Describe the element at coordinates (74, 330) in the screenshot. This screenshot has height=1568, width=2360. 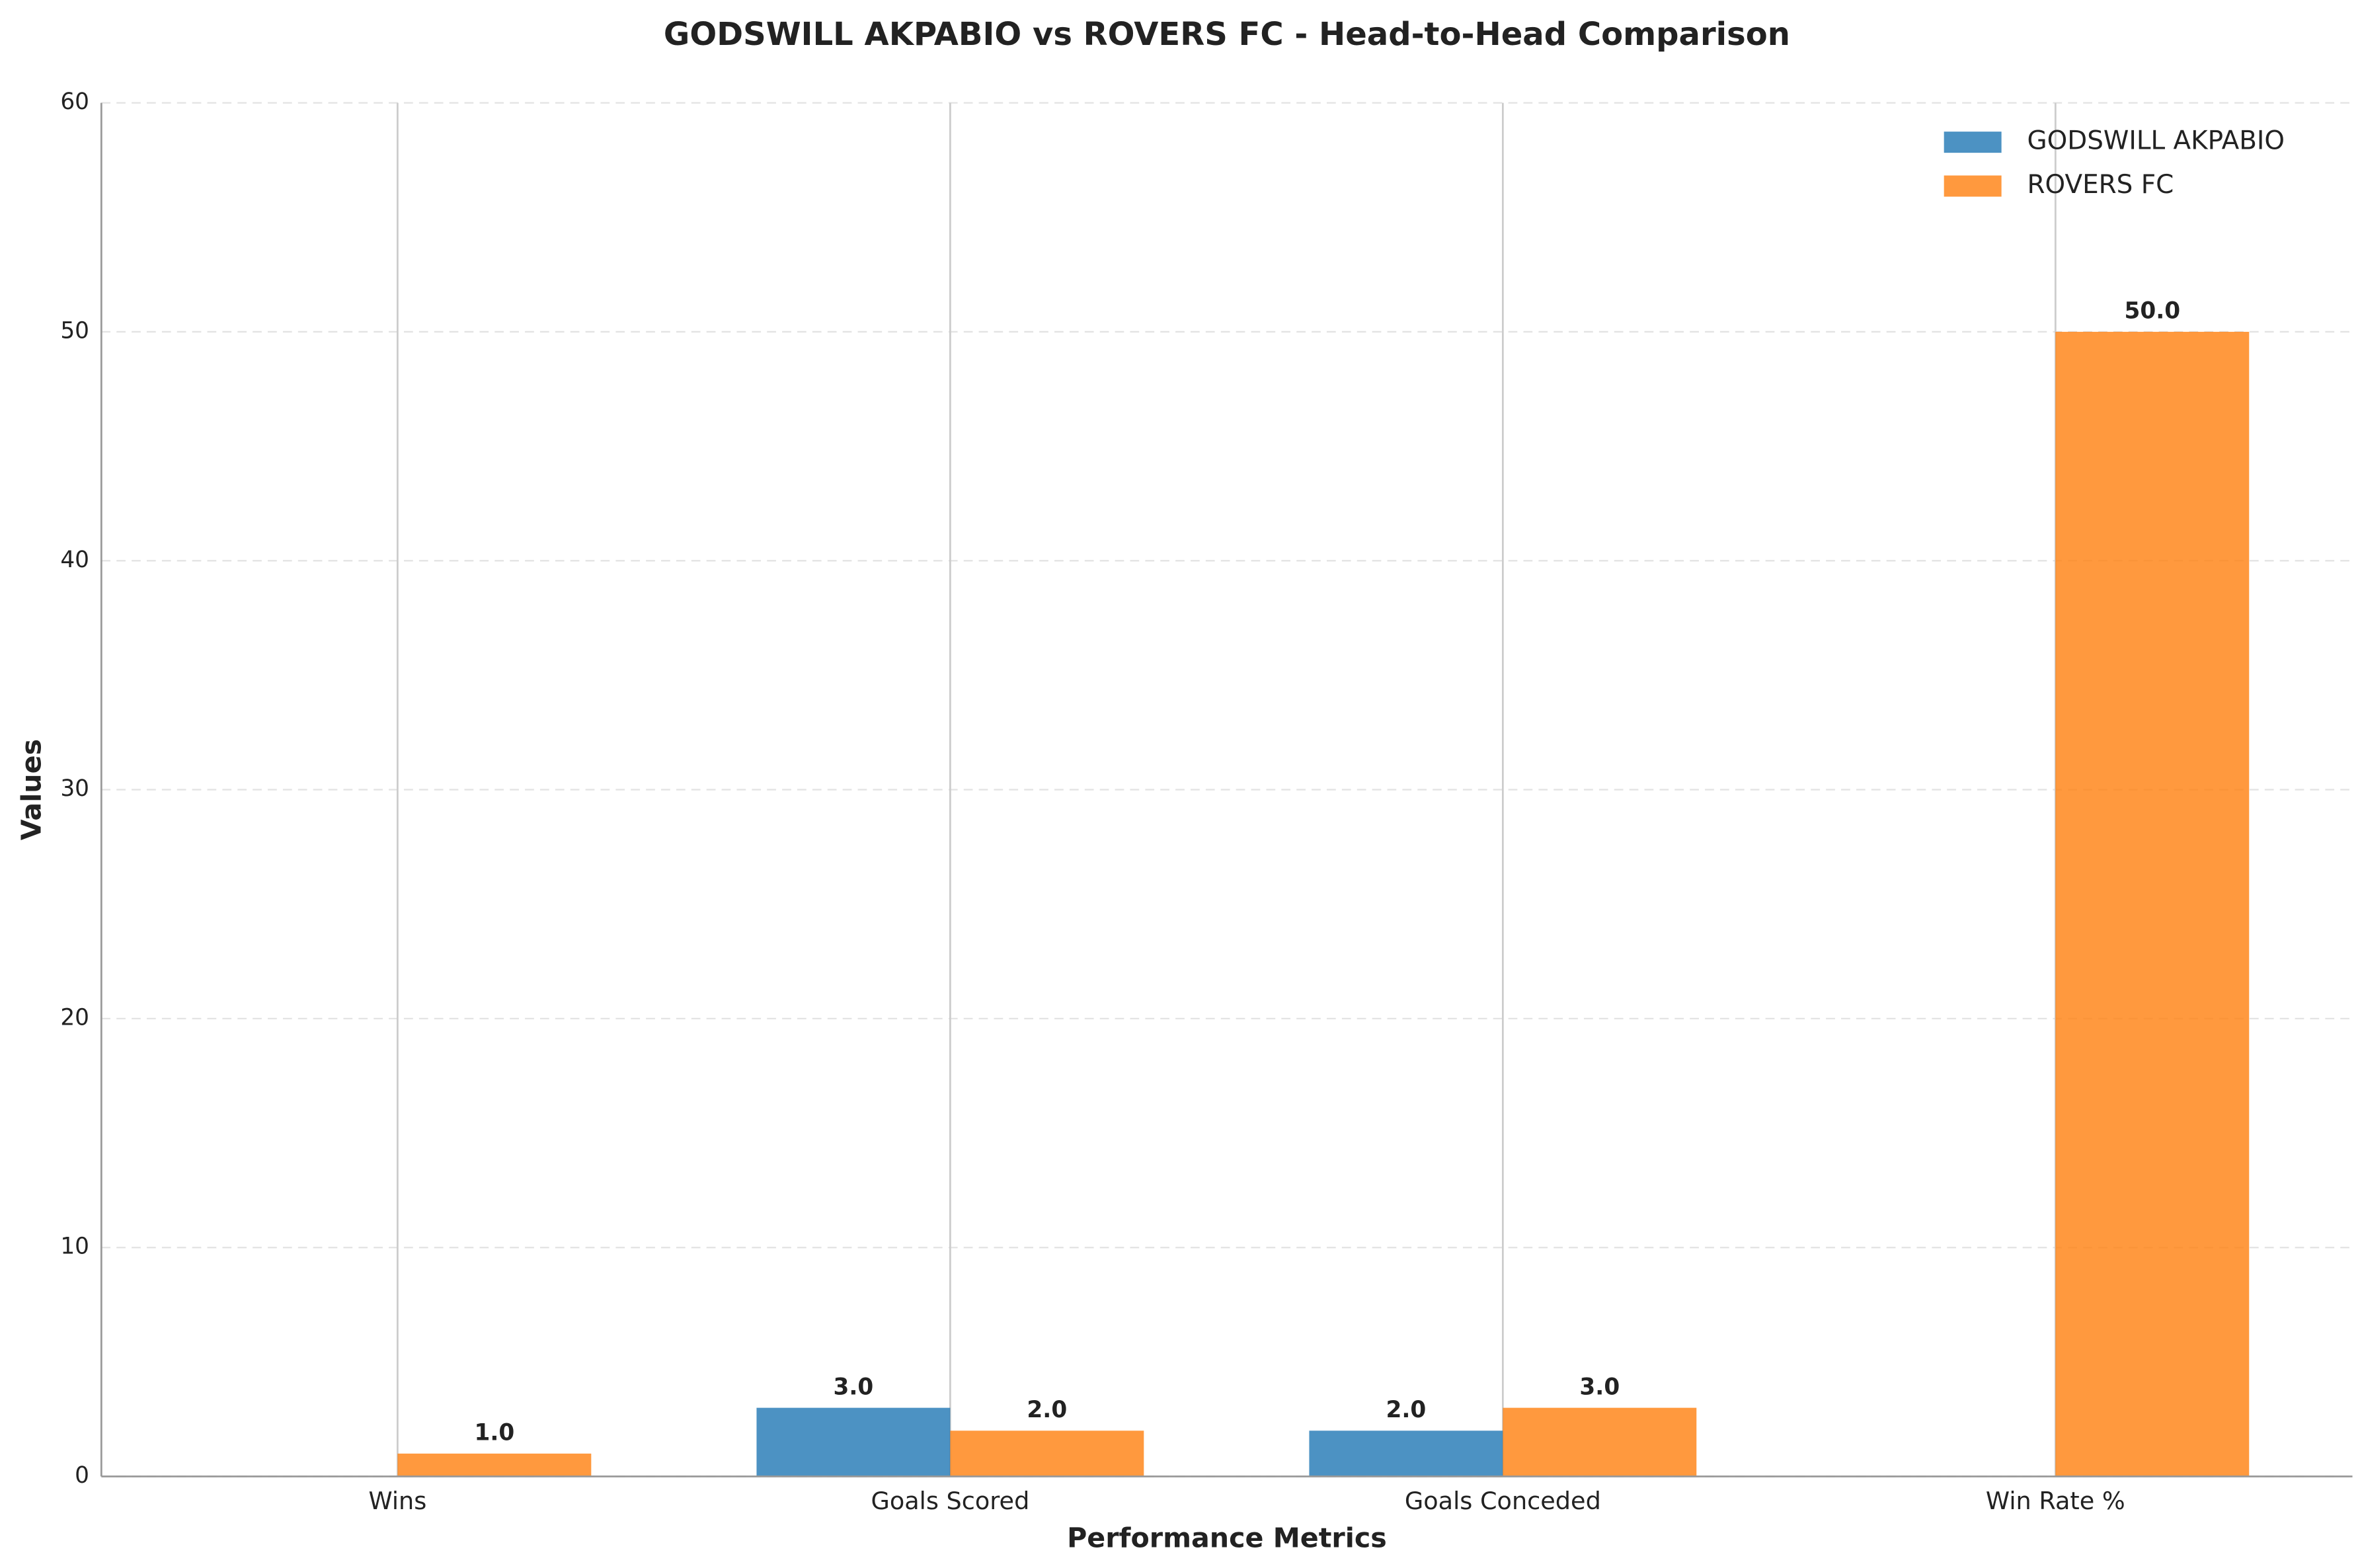
I see `y-tick-label: 50` at that location.